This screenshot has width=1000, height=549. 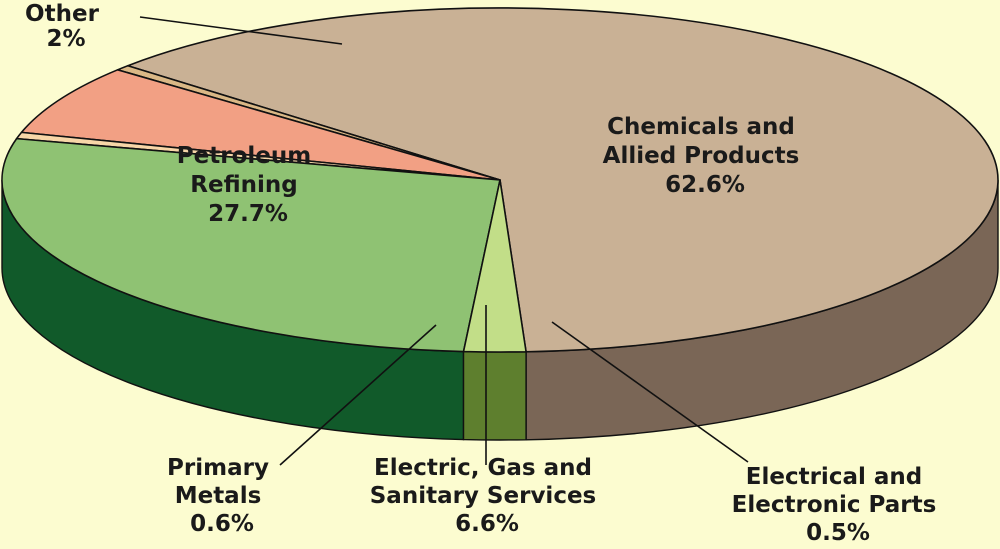 I want to click on label-chemicals-line-1: Chemicals and, so click(x=701, y=127).